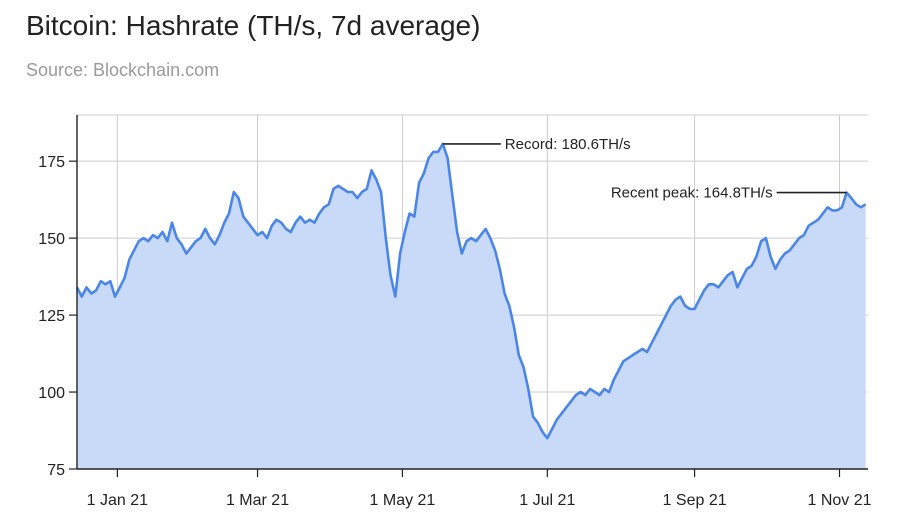  Describe the element at coordinates (51, 162) in the screenshot. I see `y-tick-label: 175` at that location.